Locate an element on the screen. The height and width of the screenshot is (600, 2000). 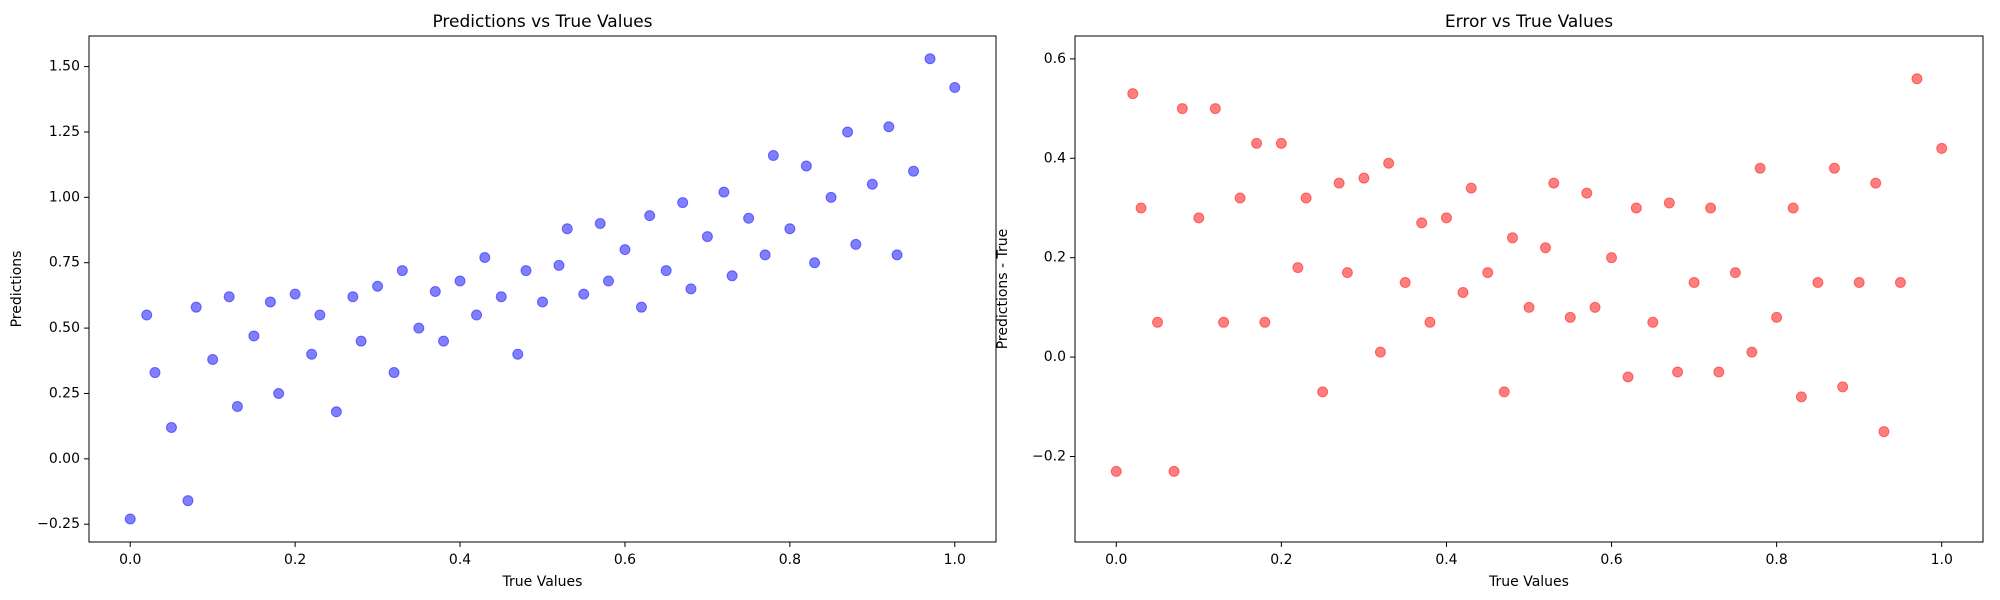
y-tick-label: −0.2 is located at coordinates (1049, 457).